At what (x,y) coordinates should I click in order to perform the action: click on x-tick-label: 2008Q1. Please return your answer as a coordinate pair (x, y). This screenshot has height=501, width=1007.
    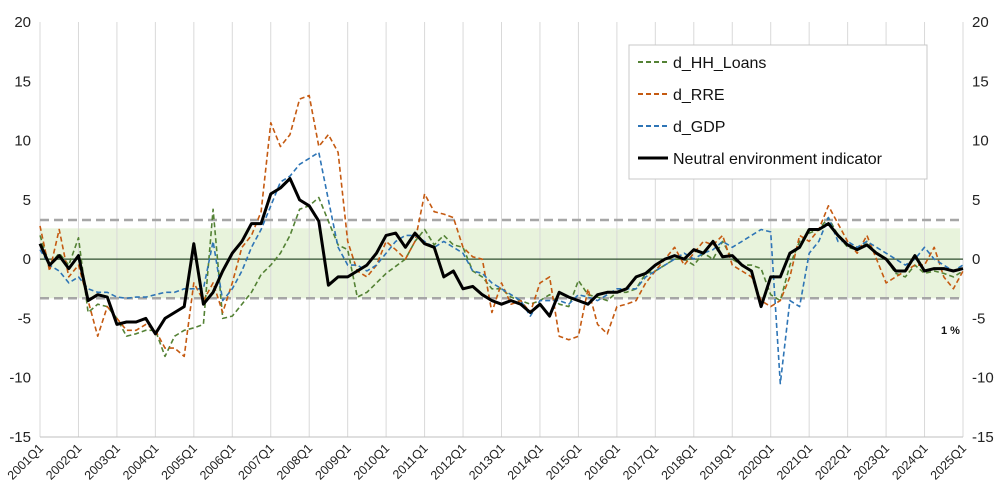
    Looking at the image, I should click on (294, 461).